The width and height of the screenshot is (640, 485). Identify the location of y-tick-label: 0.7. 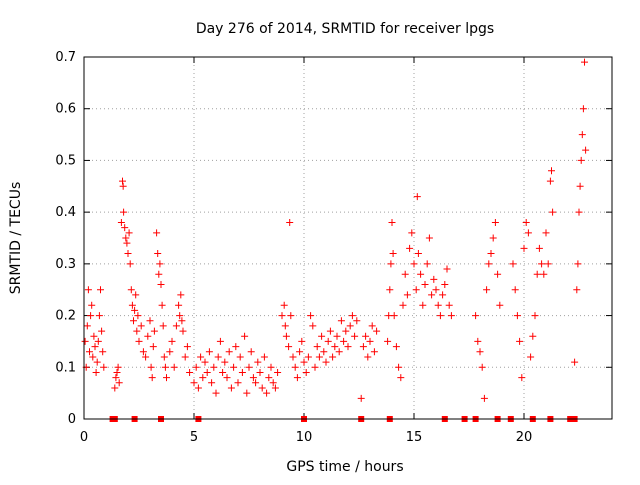
(65, 57).